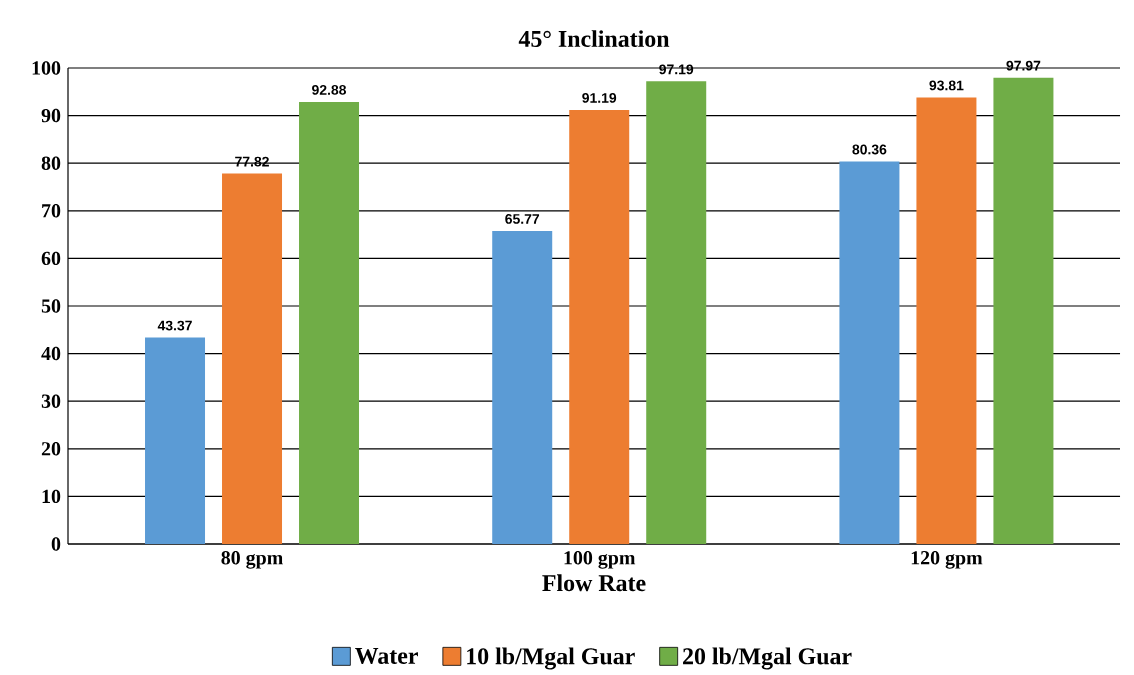 The image size is (1134, 675). What do you see at coordinates (51, 163) in the screenshot?
I see `y-tick-label: 80` at bounding box center [51, 163].